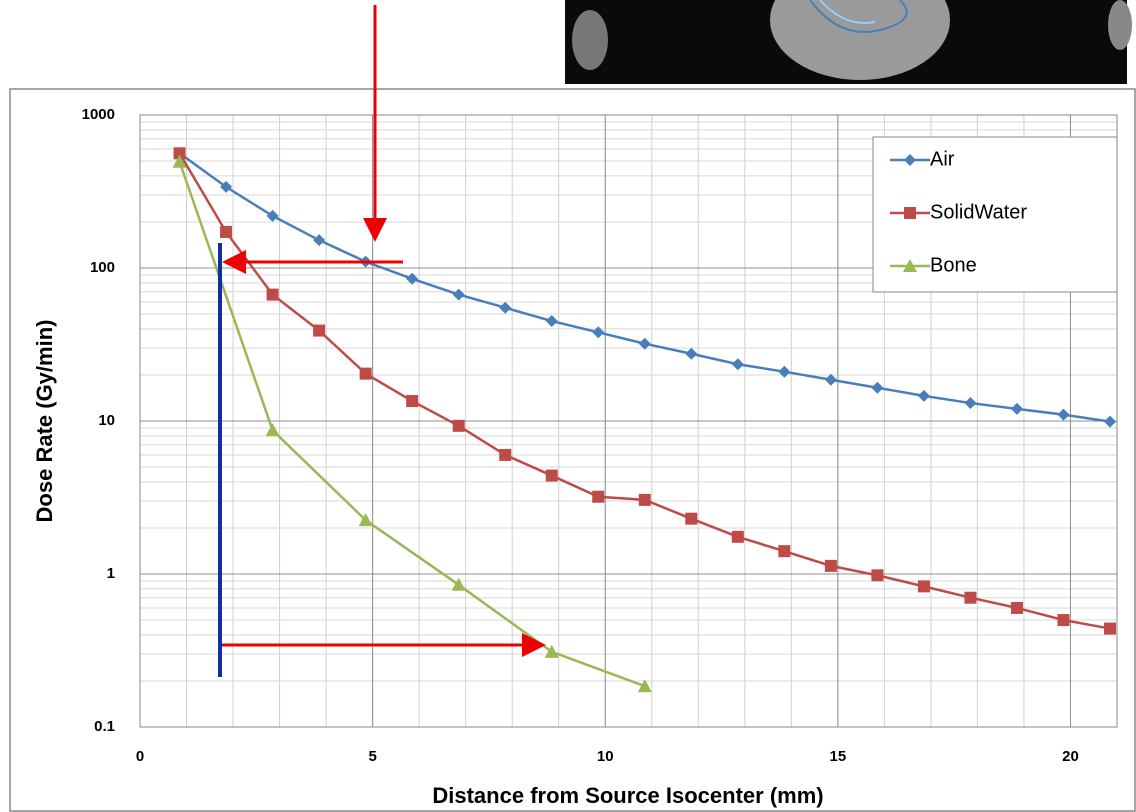 The width and height of the screenshot is (1136, 812). Describe the element at coordinates (98, 114) in the screenshot. I see `y-tick-label: 1000` at that location.